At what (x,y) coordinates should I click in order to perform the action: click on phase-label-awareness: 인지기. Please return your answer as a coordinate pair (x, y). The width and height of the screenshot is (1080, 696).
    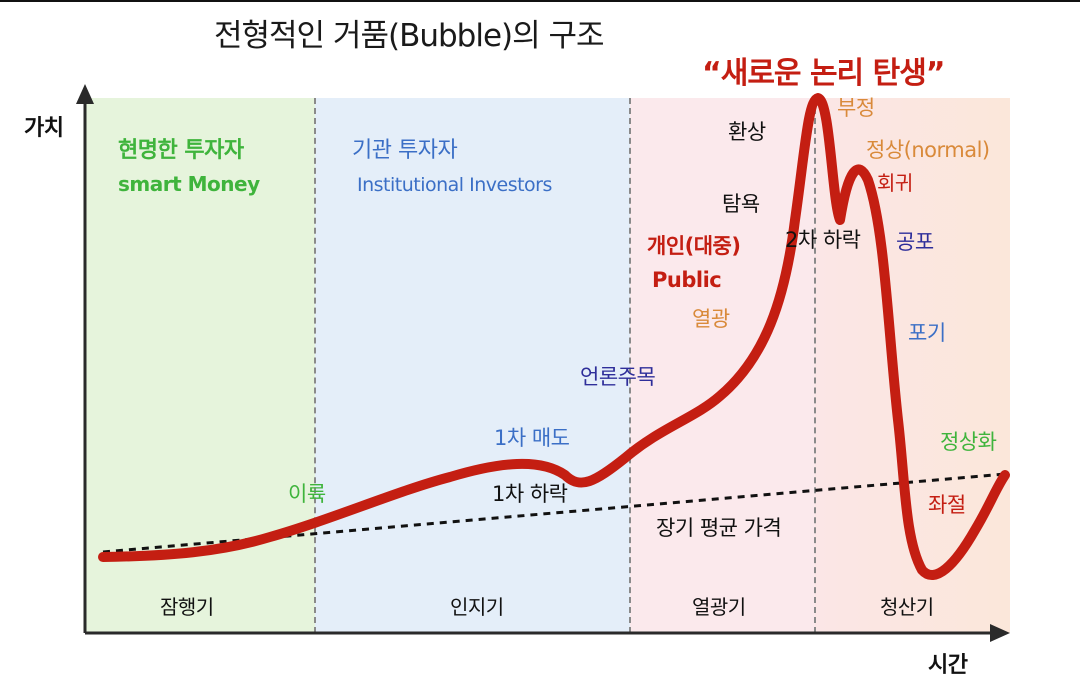
    Looking at the image, I should click on (477, 607).